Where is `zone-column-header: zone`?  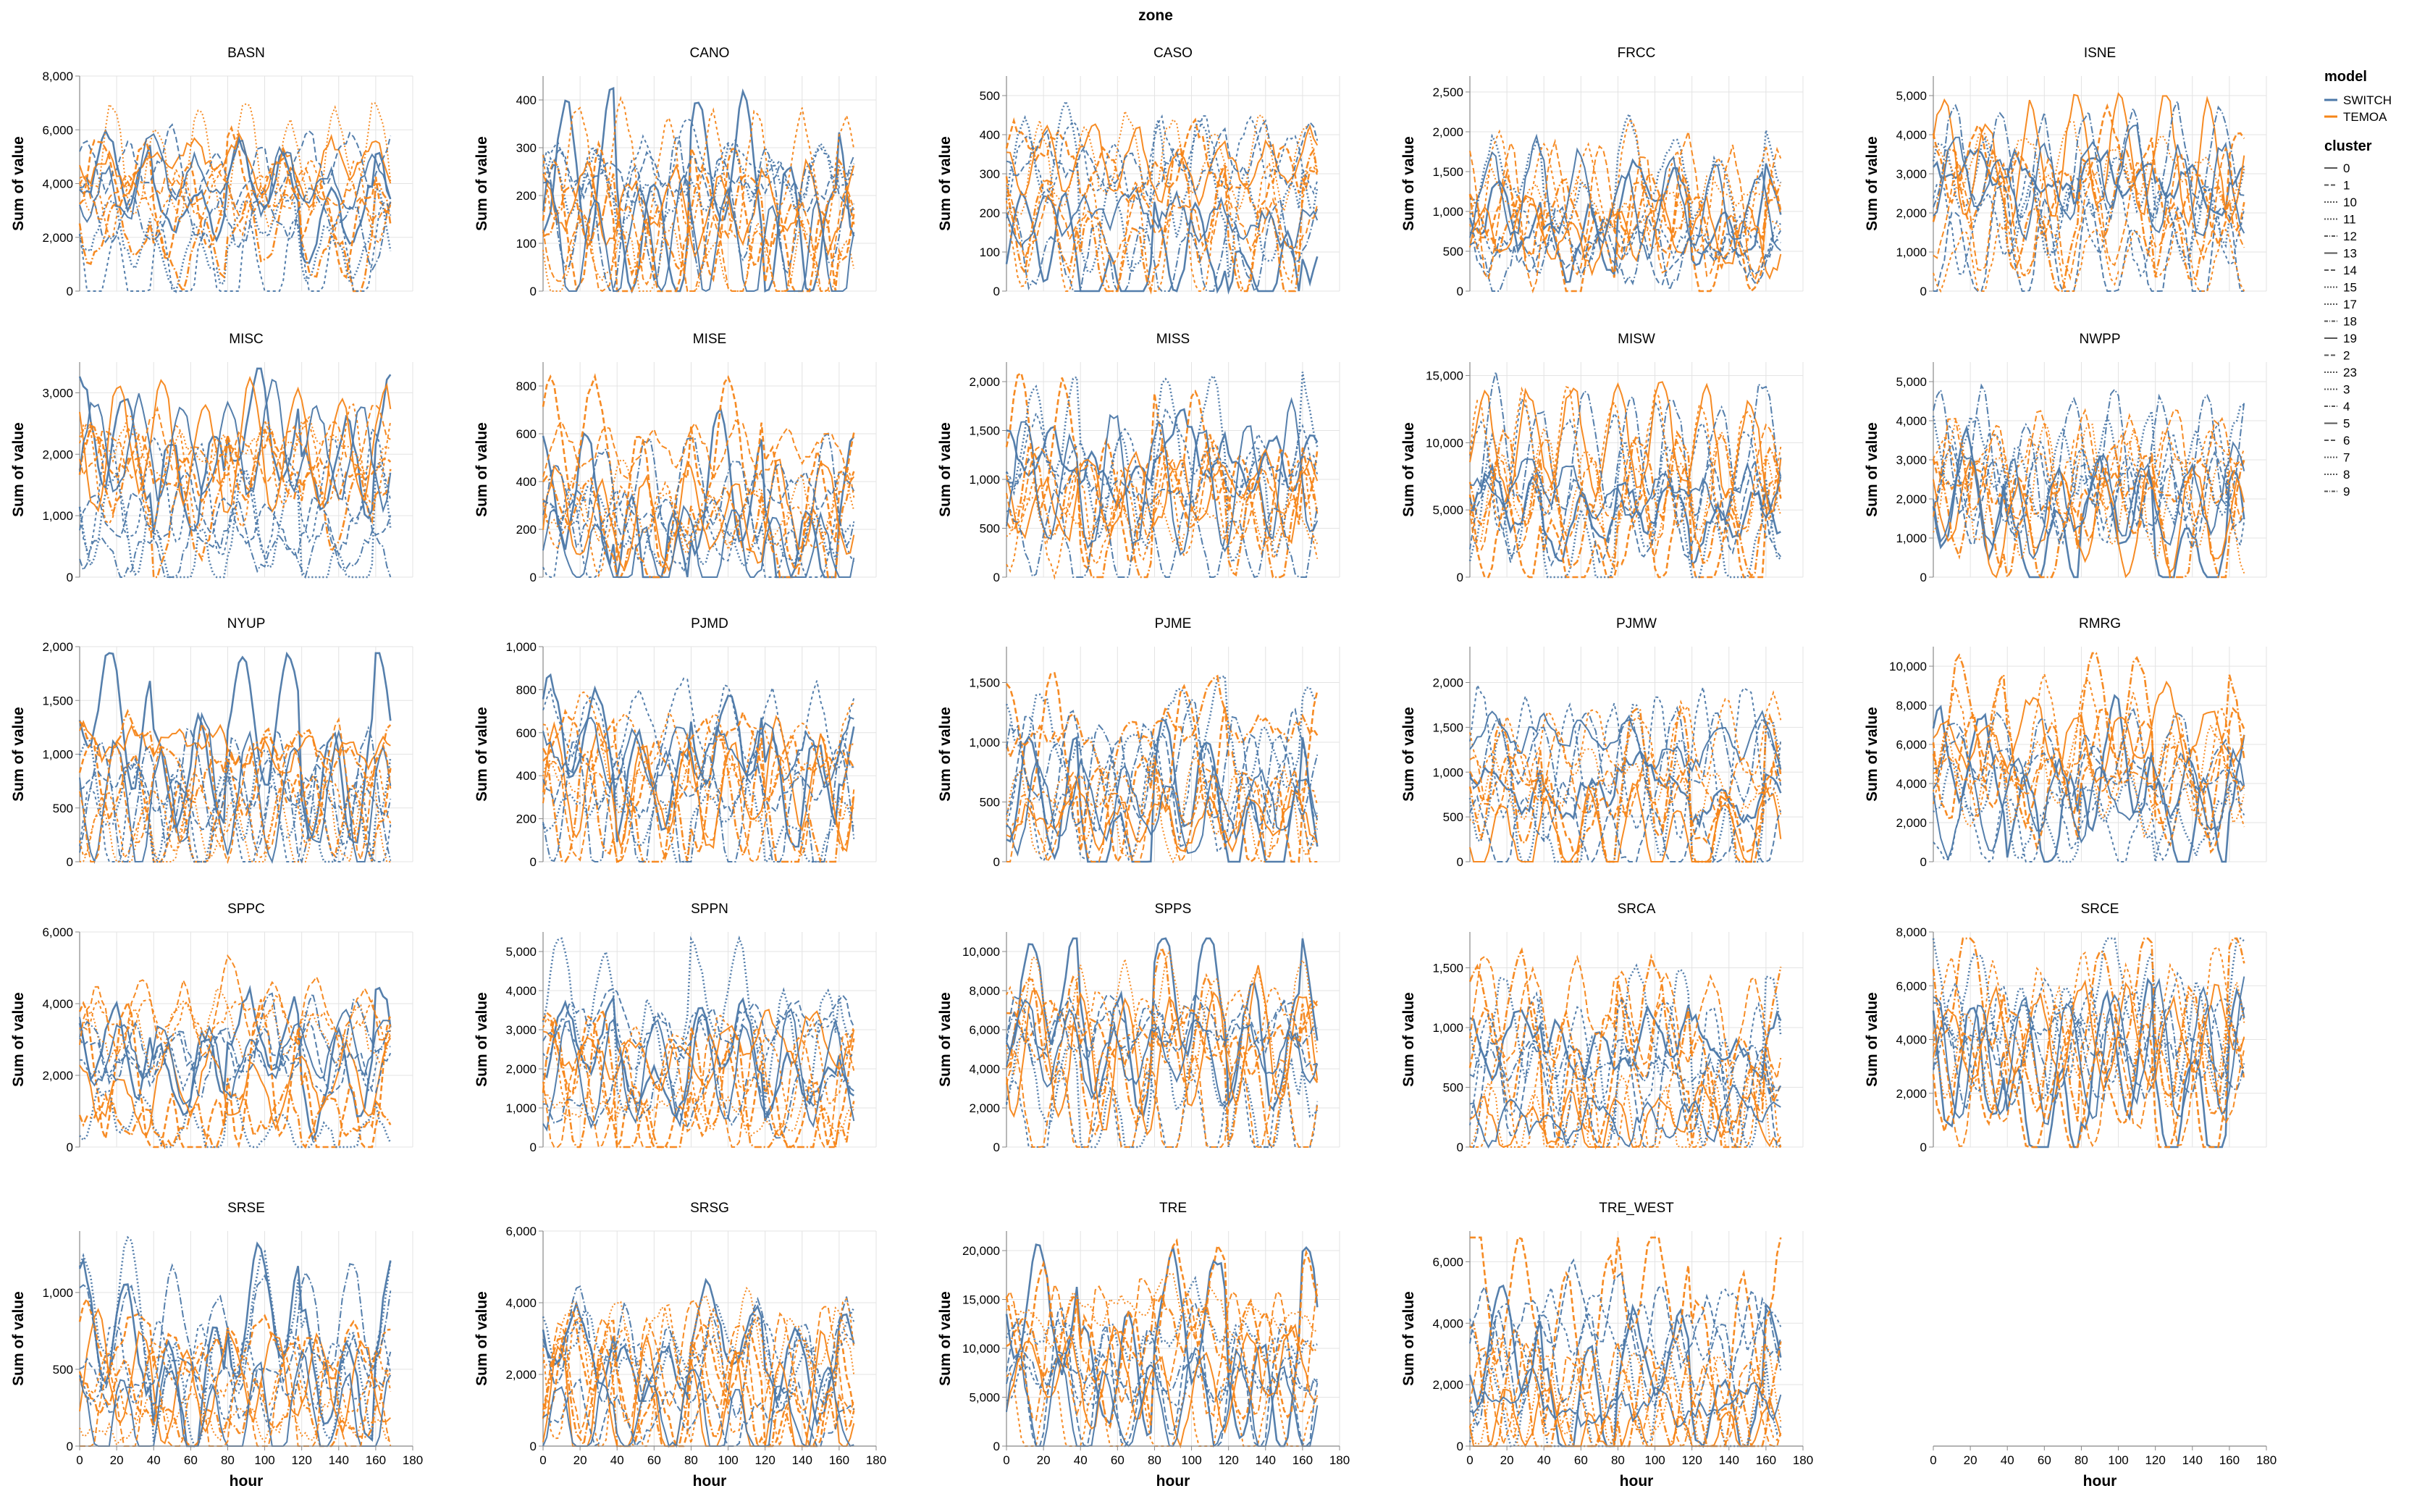 zone-column-header: zone is located at coordinates (1155, 15).